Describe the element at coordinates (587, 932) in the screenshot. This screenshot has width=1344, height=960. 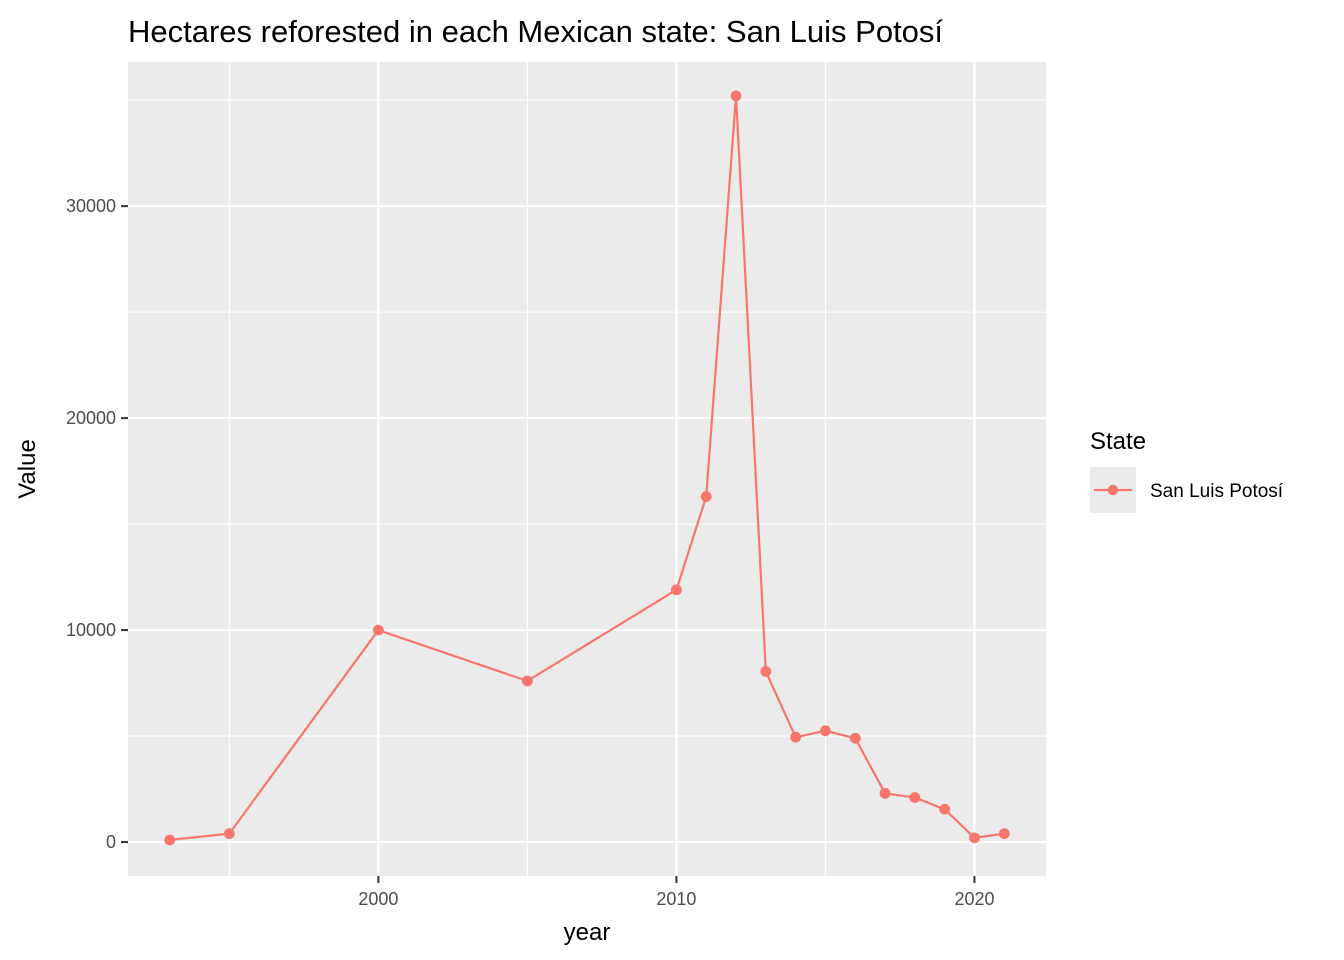
I see `x-axis-title: year` at that location.